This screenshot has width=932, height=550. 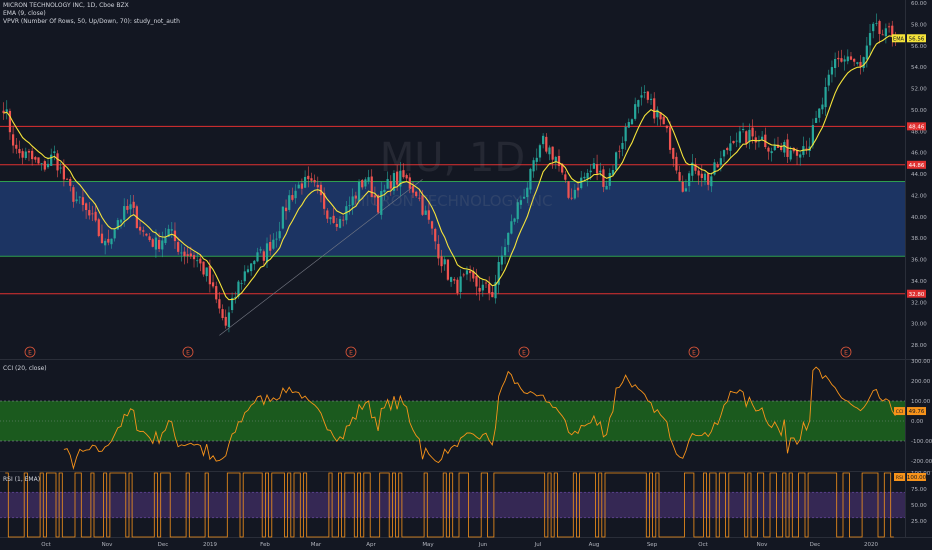 What do you see at coordinates (919, 303) in the screenshot?
I see `price-tick-label: 32.00` at bounding box center [919, 303].